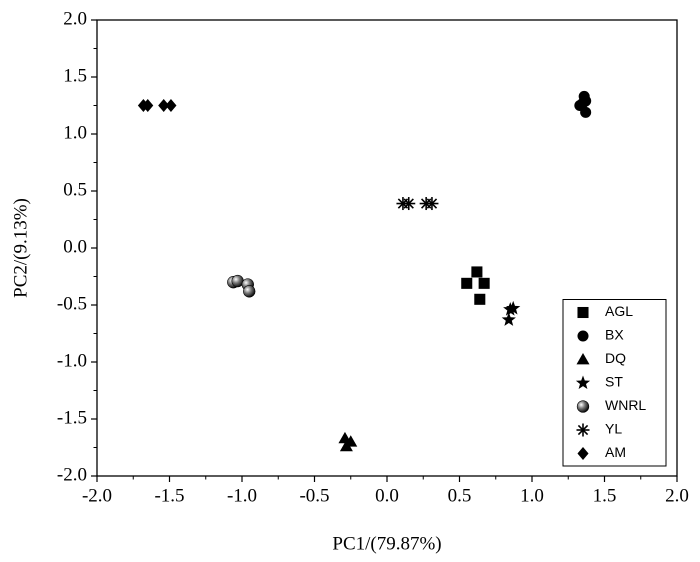 This screenshot has height=562, width=700. Describe the element at coordinates (72, 417) in the screenshot. I see `y-tick-label: -1.5` at that location.